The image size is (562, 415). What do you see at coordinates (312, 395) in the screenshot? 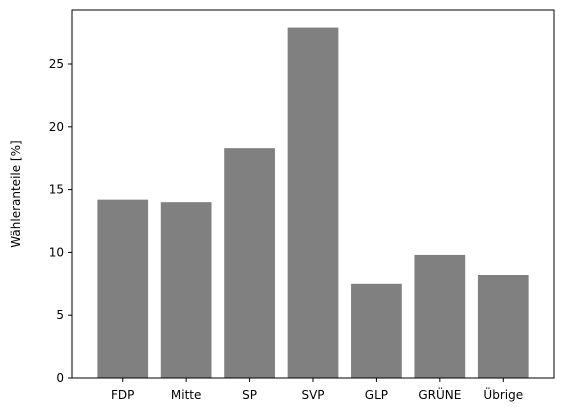
I see `x-tick-label: SVP` at bounding box center [312, 395].